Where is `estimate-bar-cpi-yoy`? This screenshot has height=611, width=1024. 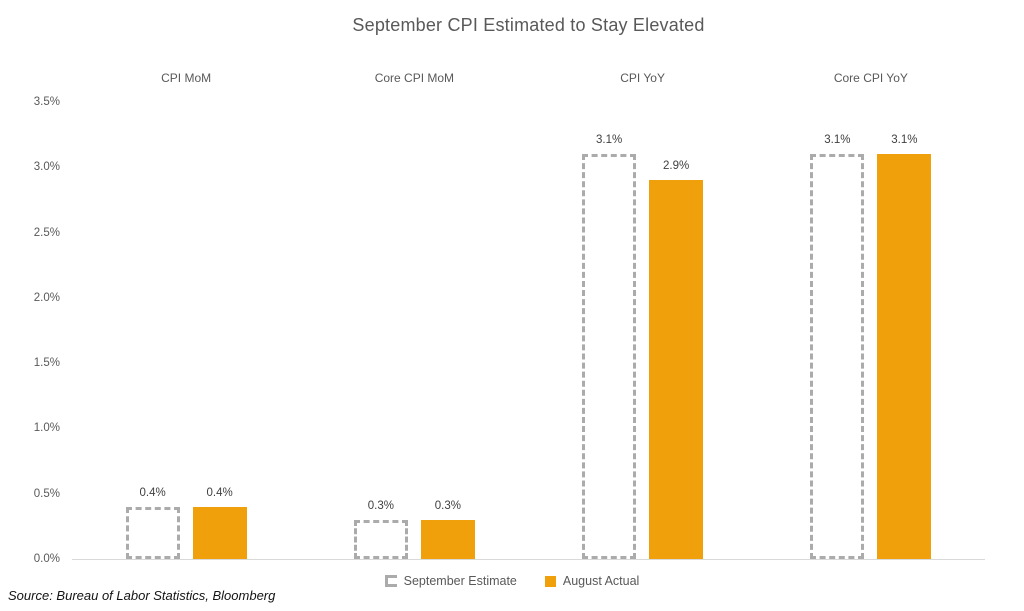
estimate-bar-cpi-yoy is located at coordinates (609, 356).